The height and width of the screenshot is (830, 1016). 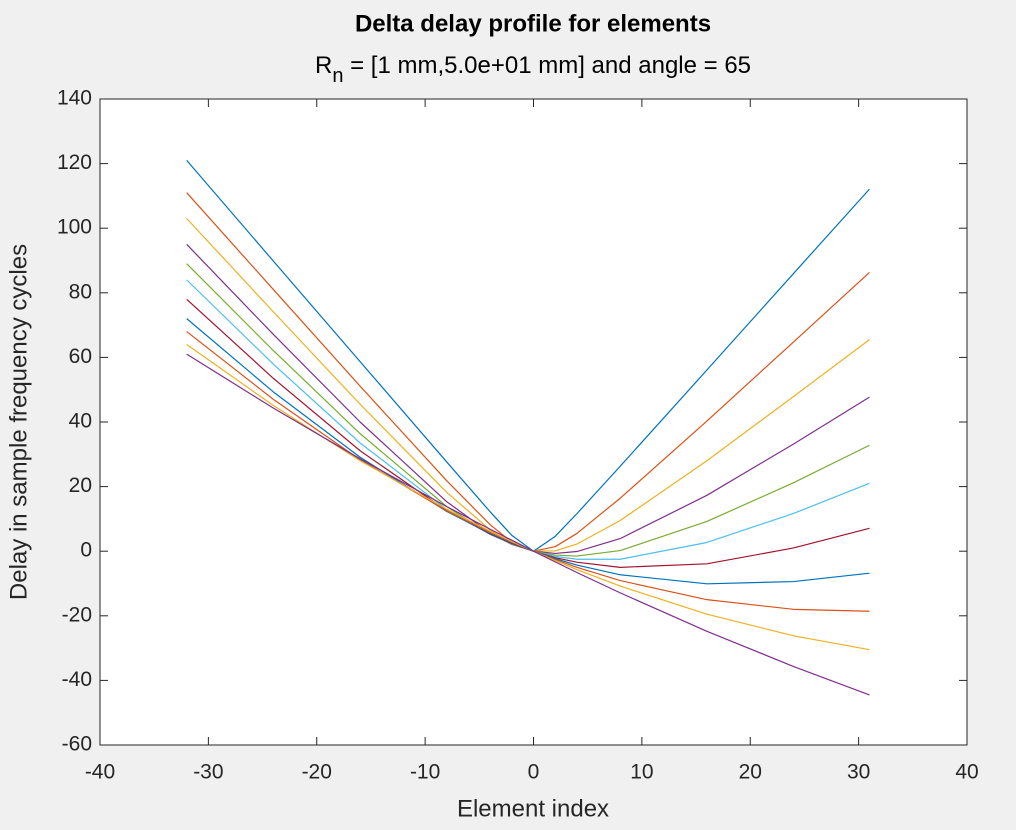 I want to click on y-tick-label: 100, so click(x=74, y=227).